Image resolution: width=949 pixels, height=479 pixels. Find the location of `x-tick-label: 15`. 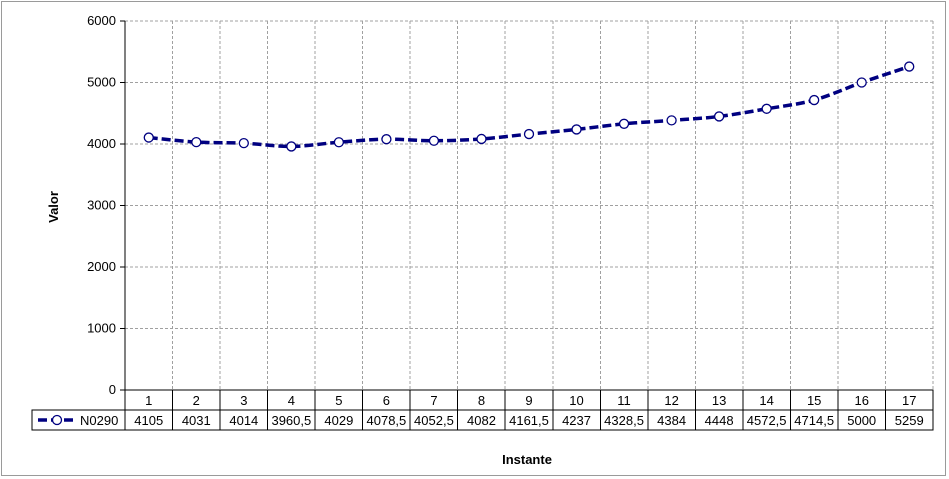

x-tick-label: 15 is located at coordinates (814, 400).